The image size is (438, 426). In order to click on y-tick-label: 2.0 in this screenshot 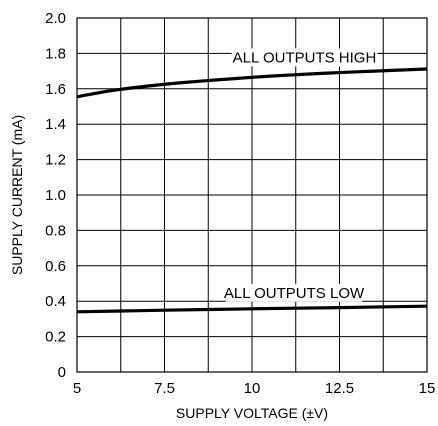, I will do `click(55, 18)`.